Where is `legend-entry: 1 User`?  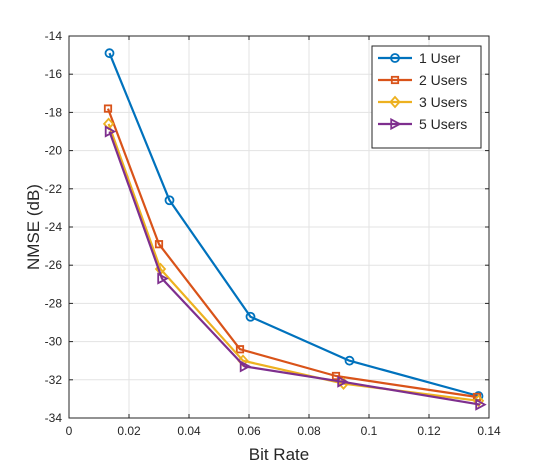 legend-entry: 1 User is located at coordinates (419, 58).